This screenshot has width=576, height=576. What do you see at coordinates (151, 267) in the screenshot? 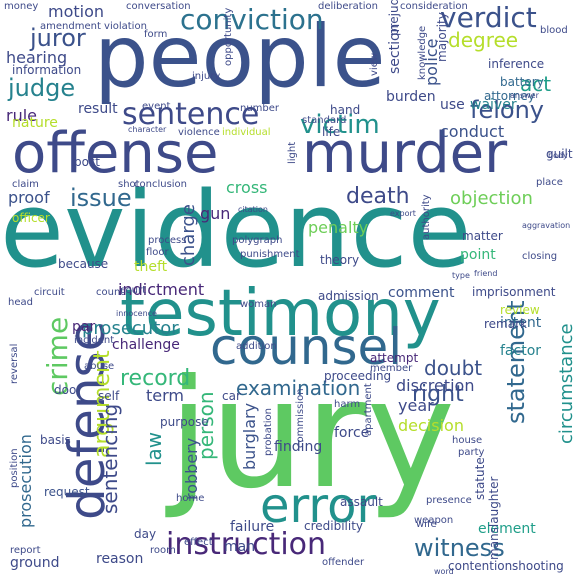
I see `cloud-word-theft: theft` at bounding box center [151, 267].